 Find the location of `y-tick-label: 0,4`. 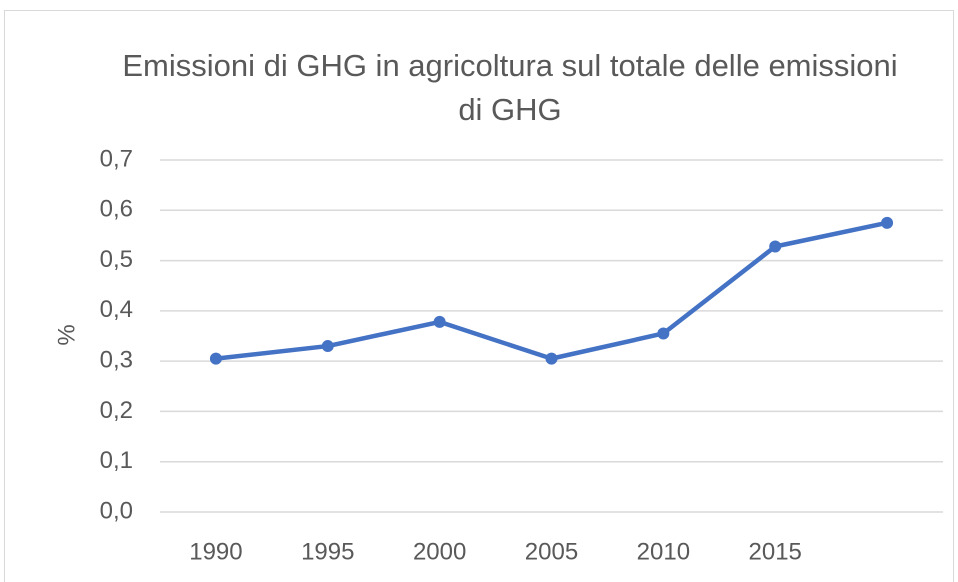

y-tick-label: 0,4 is located at coordinates (116, 309).